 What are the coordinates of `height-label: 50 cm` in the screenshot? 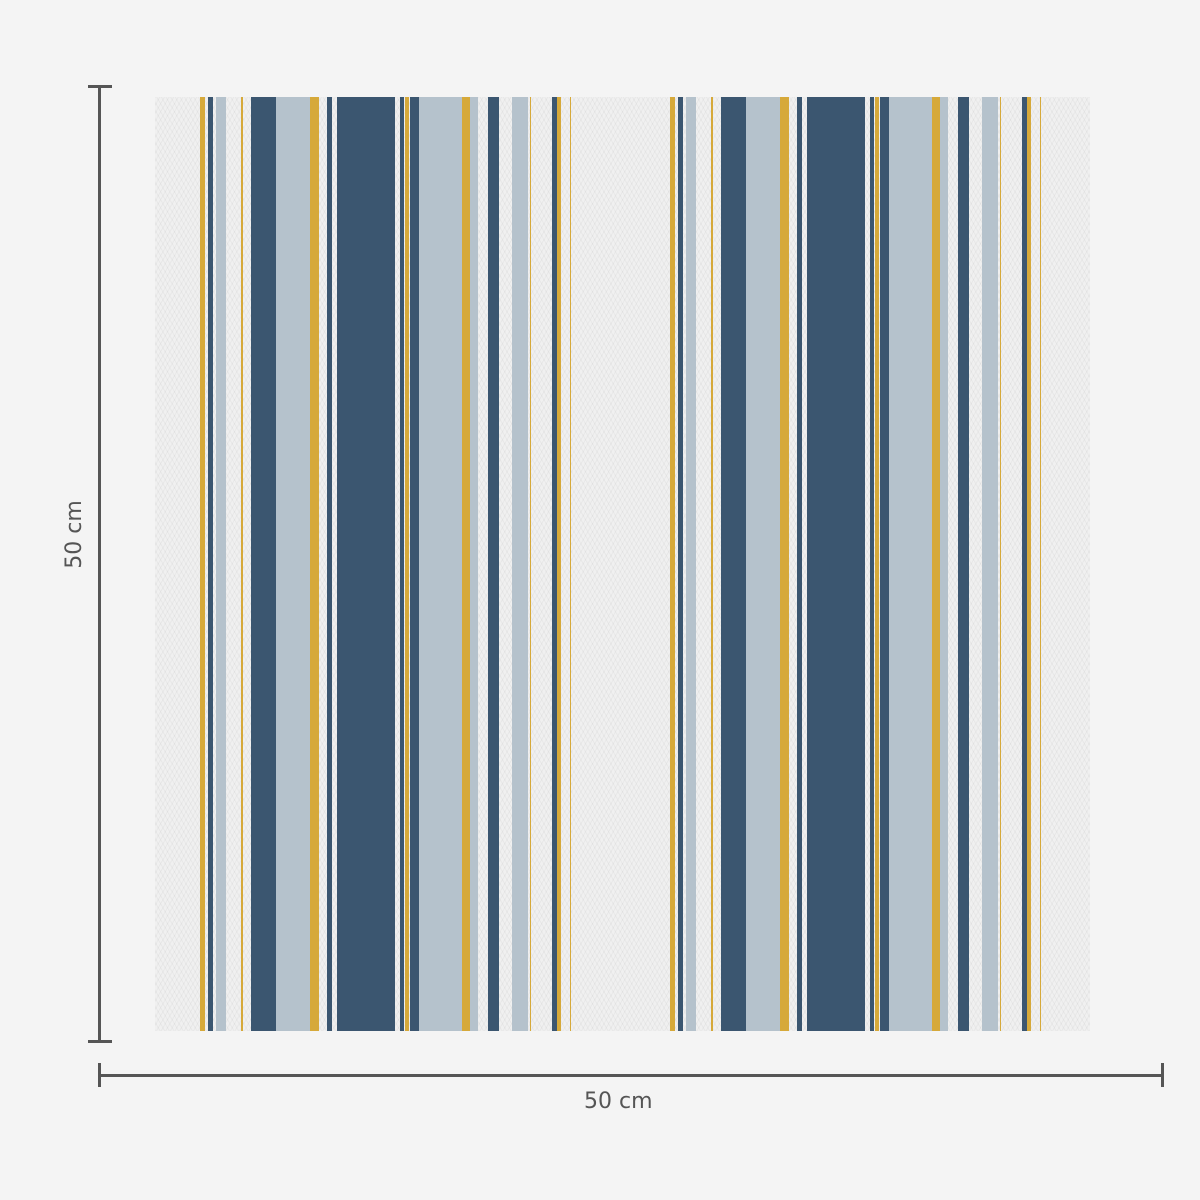 It's located at (74, 534).